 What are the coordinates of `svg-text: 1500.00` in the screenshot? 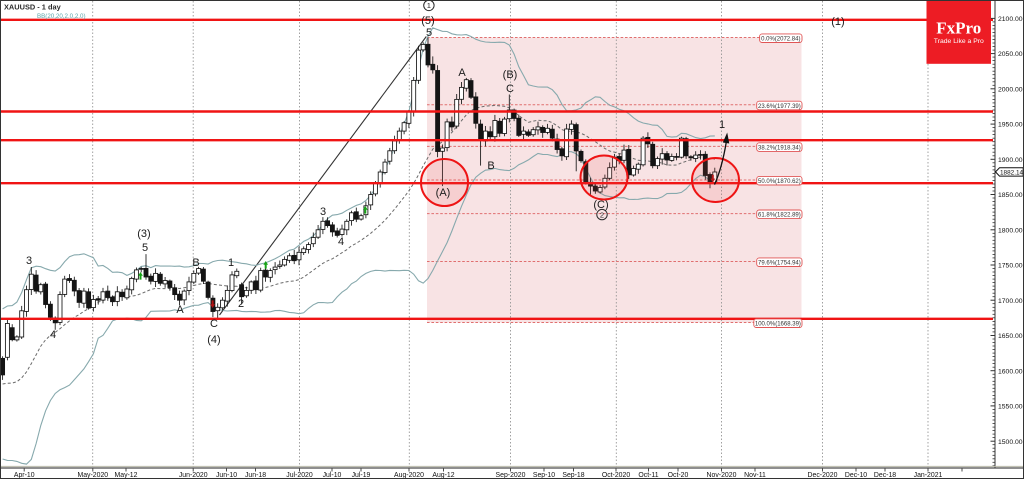 It's located at (1010, 442).